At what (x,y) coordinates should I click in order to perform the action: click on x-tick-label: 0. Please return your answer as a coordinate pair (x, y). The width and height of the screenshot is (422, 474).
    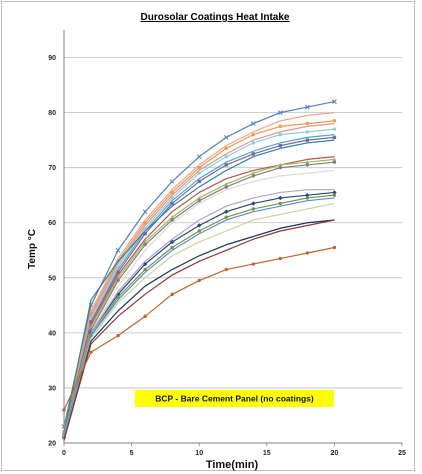
    Looking at the image, I should click on (64, 453).